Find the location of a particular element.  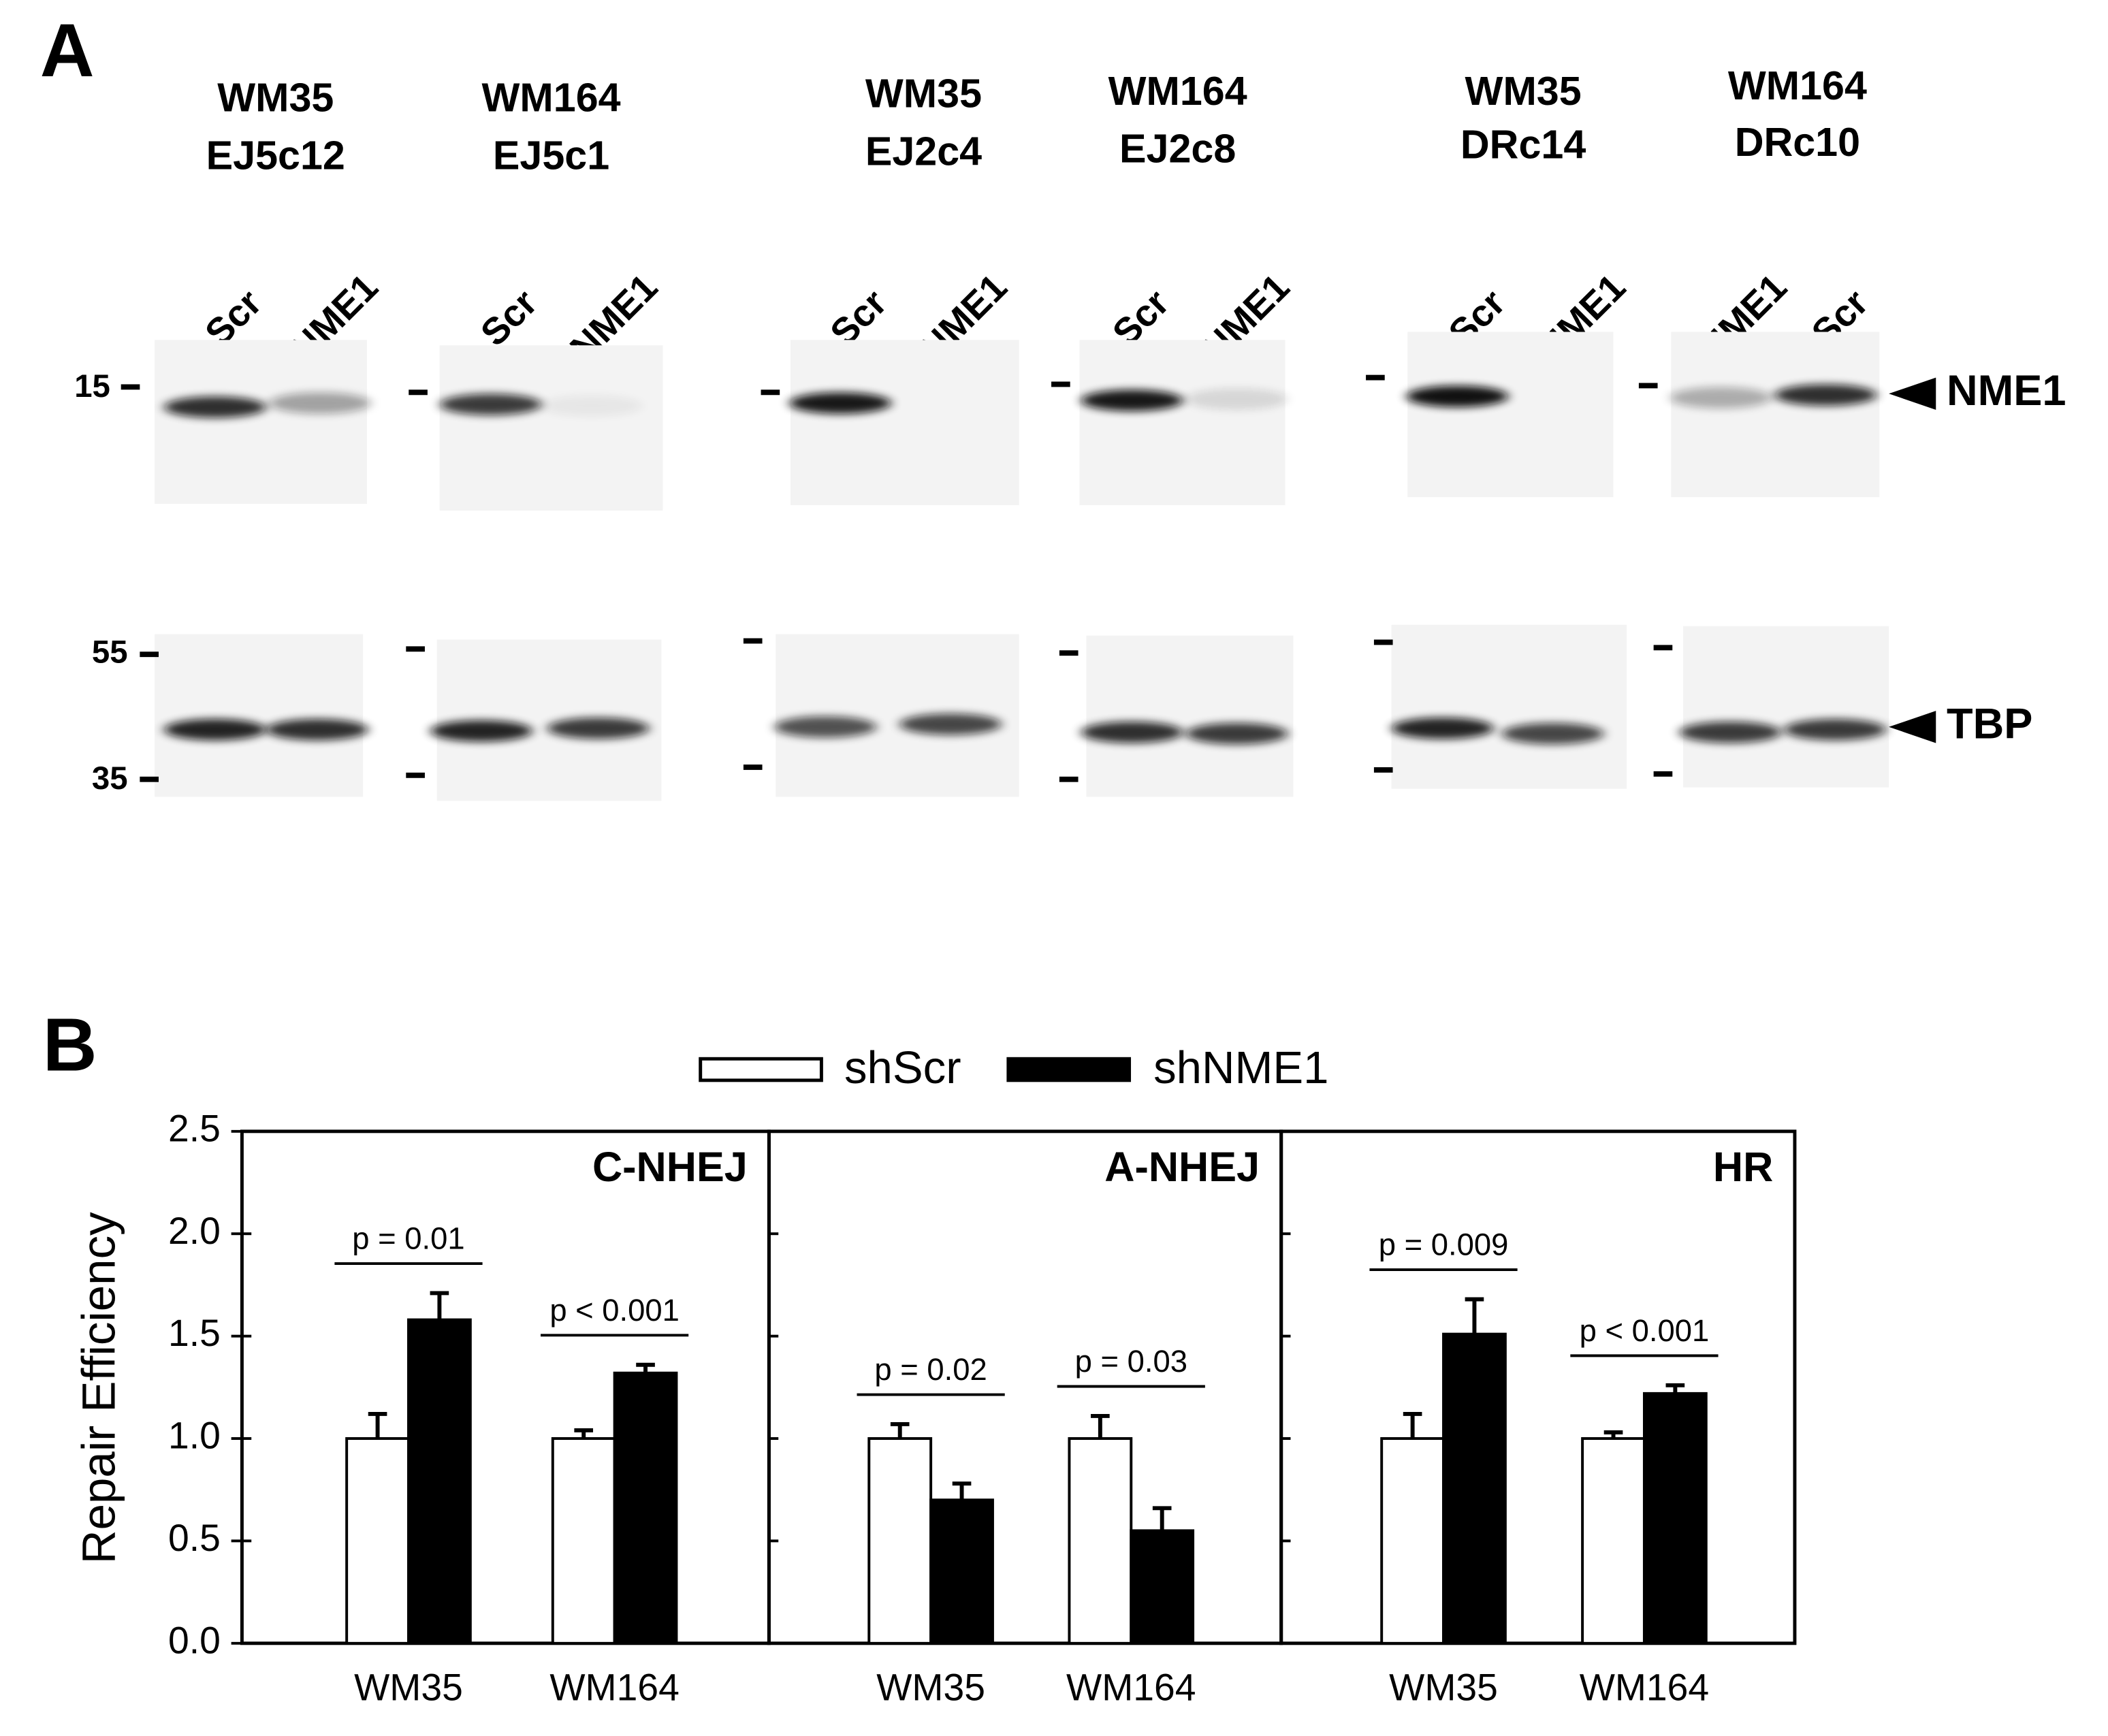

panel-title: HR is located at coordinates (1743, 1167).